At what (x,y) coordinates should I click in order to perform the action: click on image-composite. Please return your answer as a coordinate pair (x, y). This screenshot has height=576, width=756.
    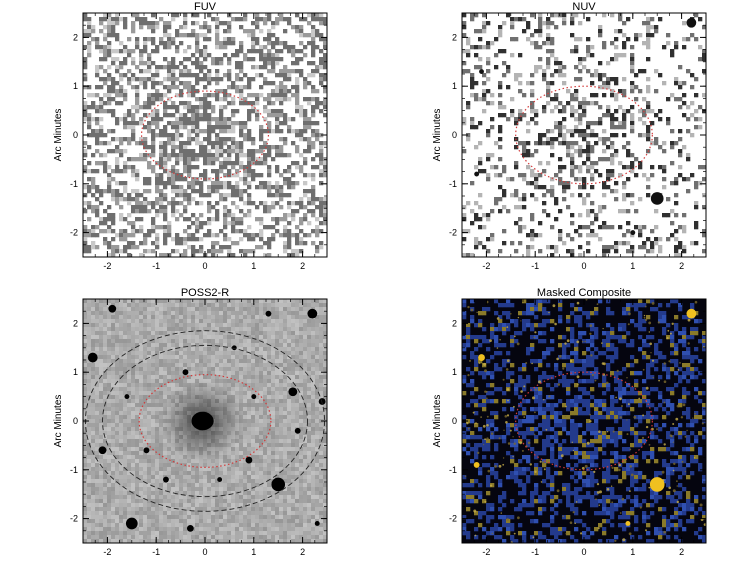
    Looking at the image, I should click on (584, 421).